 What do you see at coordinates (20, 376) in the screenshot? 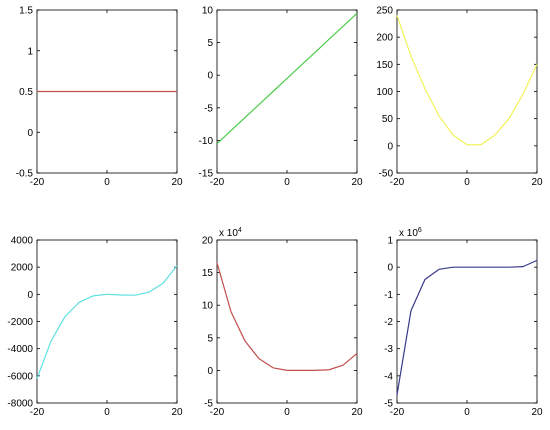
I see `y-tick-label: -6000` at bounding box center [20, 376].